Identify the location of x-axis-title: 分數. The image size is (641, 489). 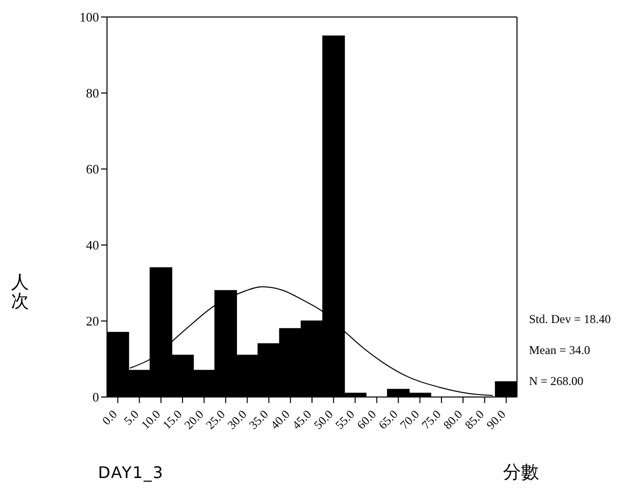
(521, 472).